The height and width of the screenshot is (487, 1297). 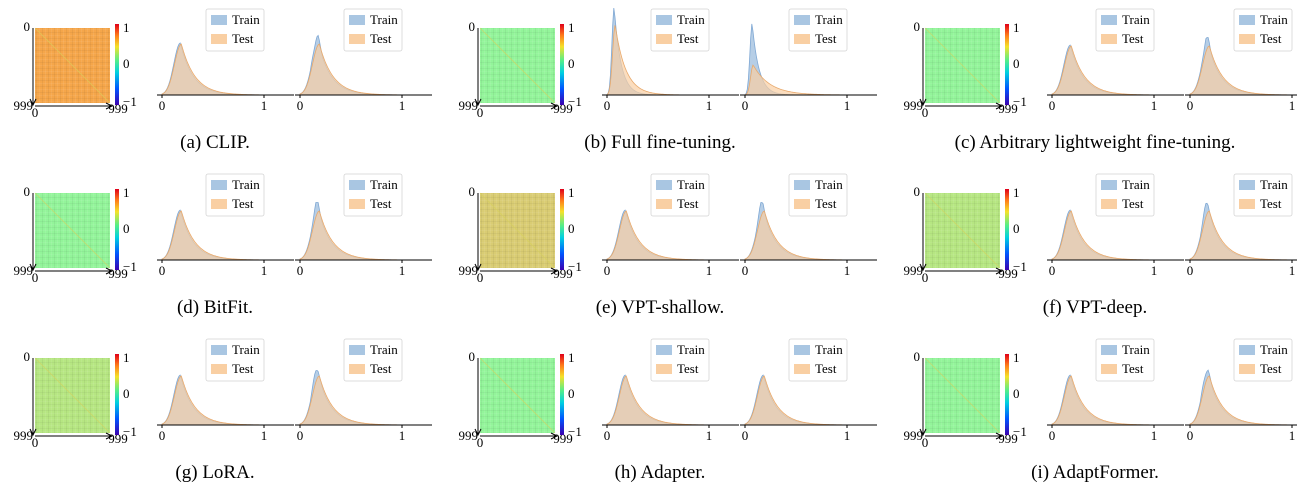 I want to click on panel-caption: (d) BitFit., so click(x=215, y=307).